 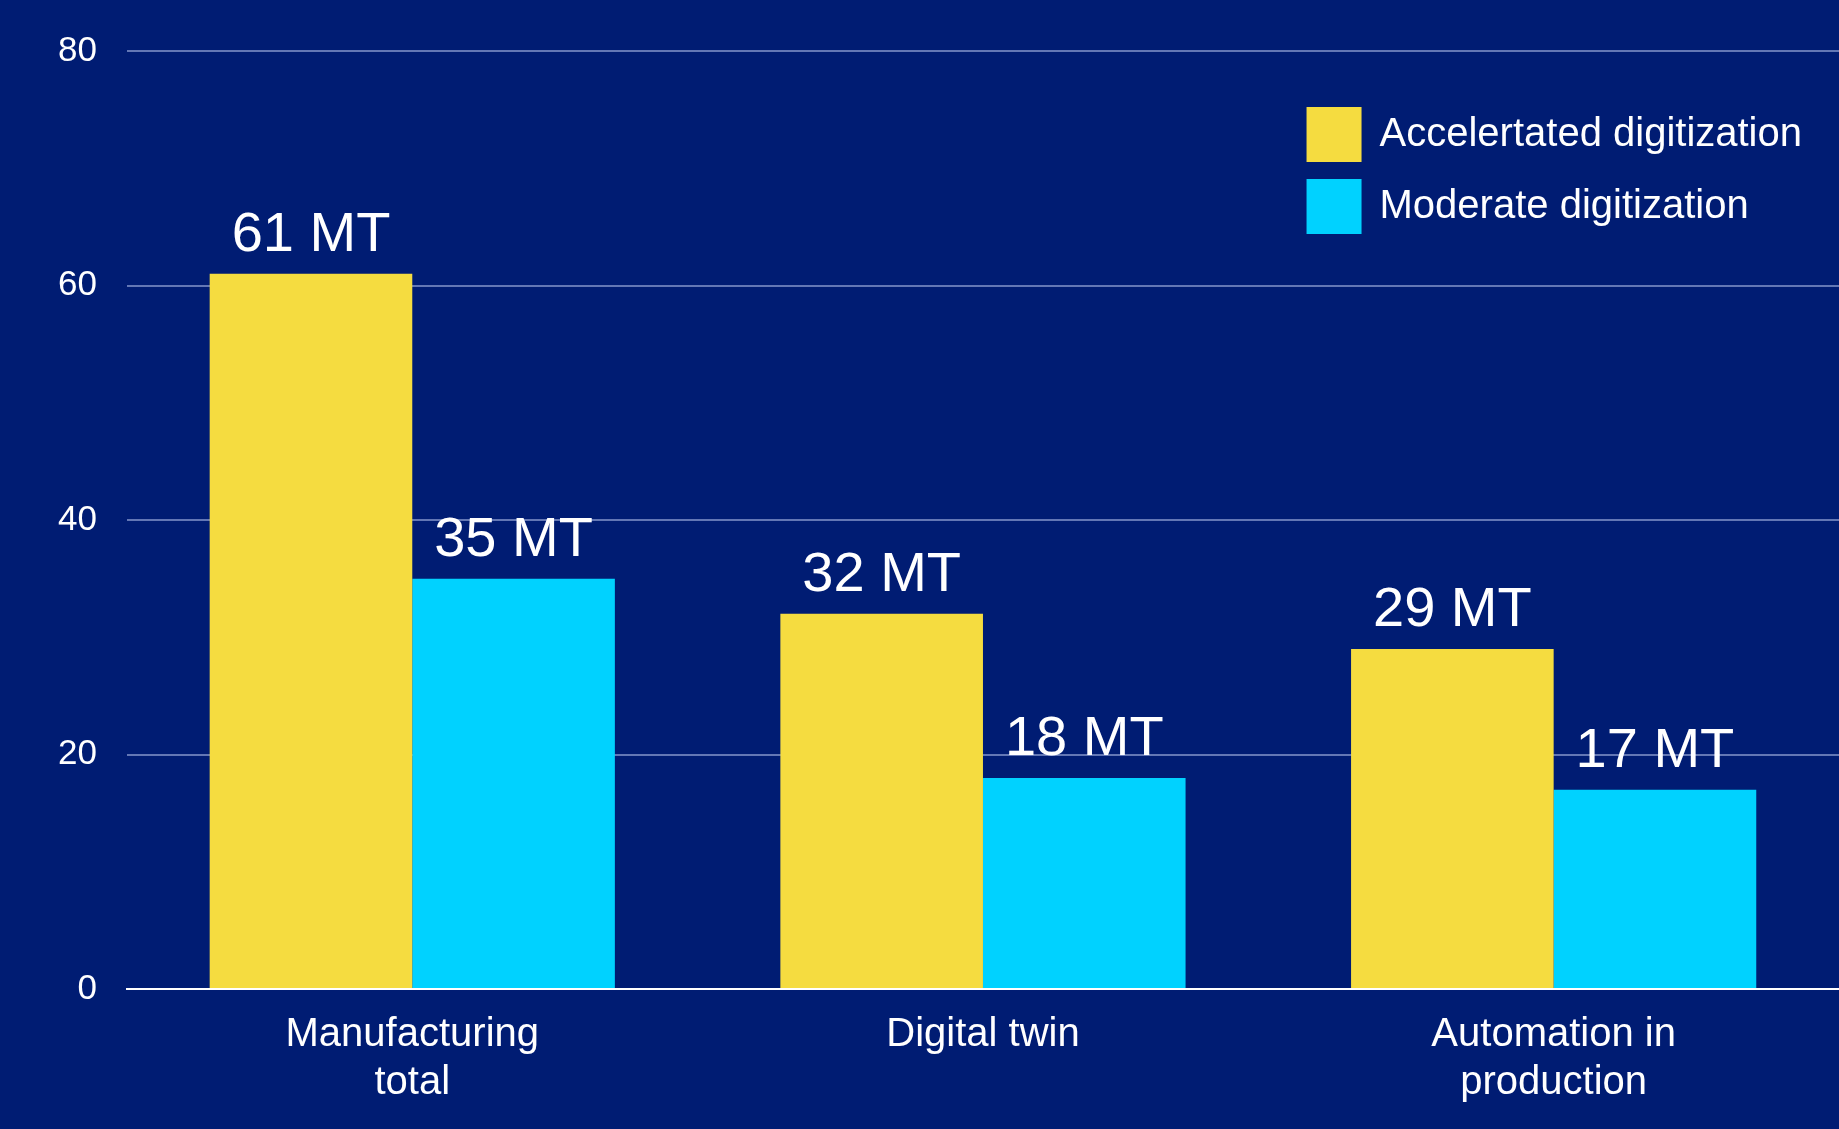 I want to click on y-tick-label: 80, so click(x=77, y=48).